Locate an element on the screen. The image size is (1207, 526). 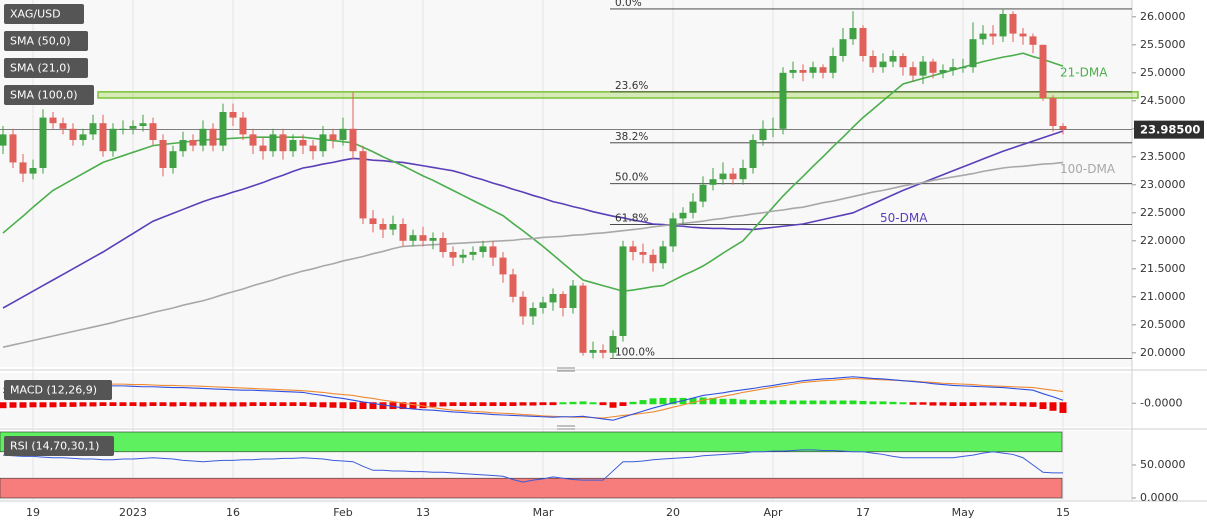
x-tick-label: 13 is located at coordinates (423, 512).